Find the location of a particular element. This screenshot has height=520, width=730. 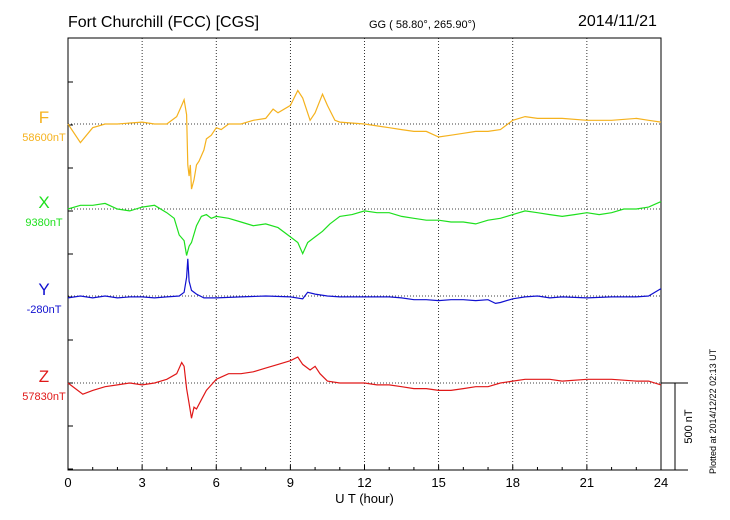

chart-date: 2014/11/21 is located at coordinates (617, 21).